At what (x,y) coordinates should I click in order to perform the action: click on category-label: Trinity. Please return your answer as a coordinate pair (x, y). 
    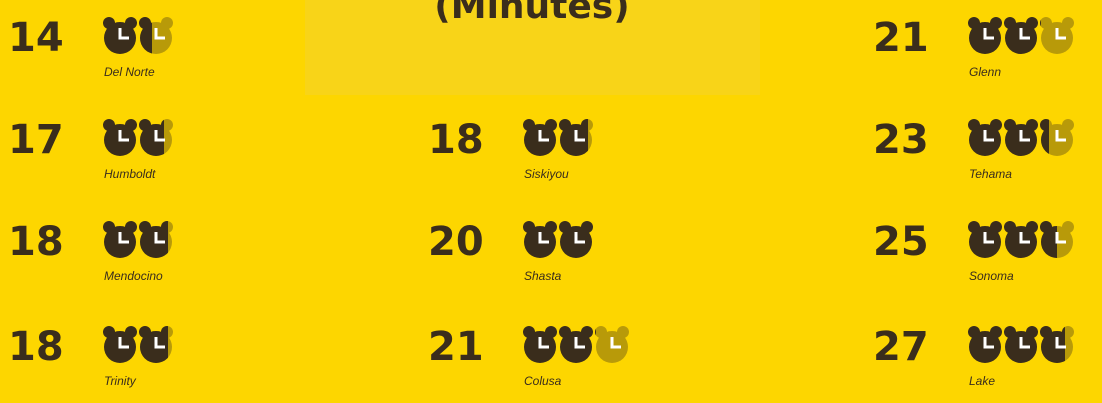
    Looking at the image, I should click on (120, 381).